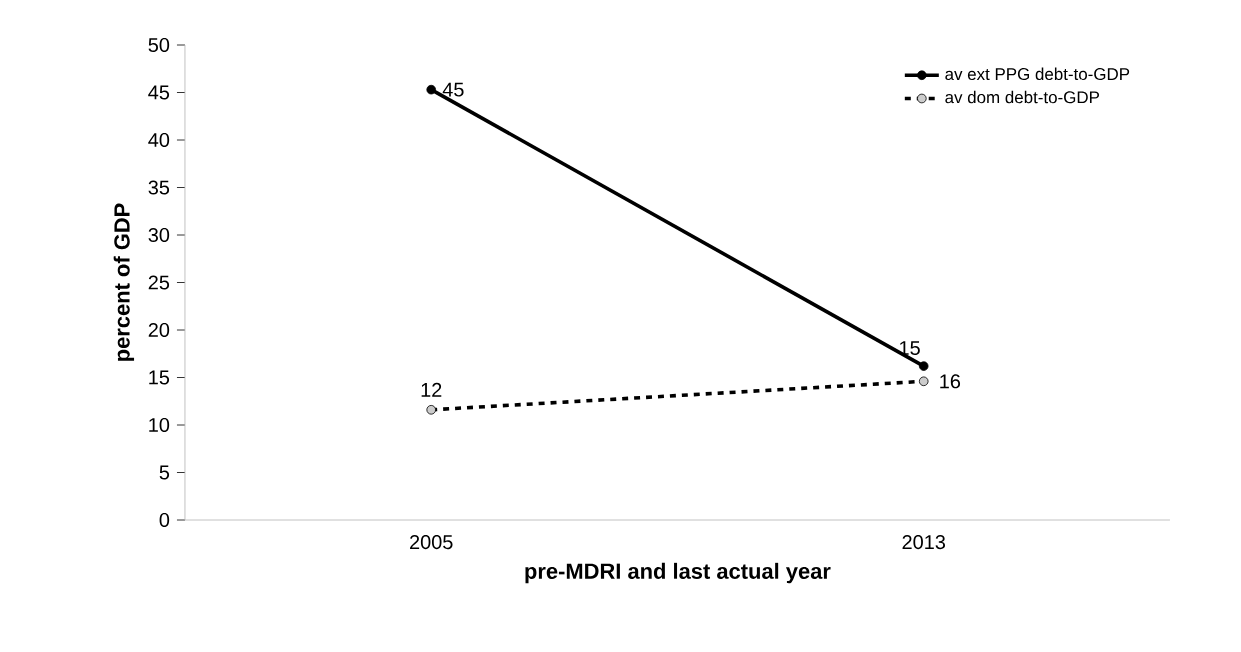  Describe the element at coordinates (950, 381) in the screenshot. I see `annotation: 16` at that location.